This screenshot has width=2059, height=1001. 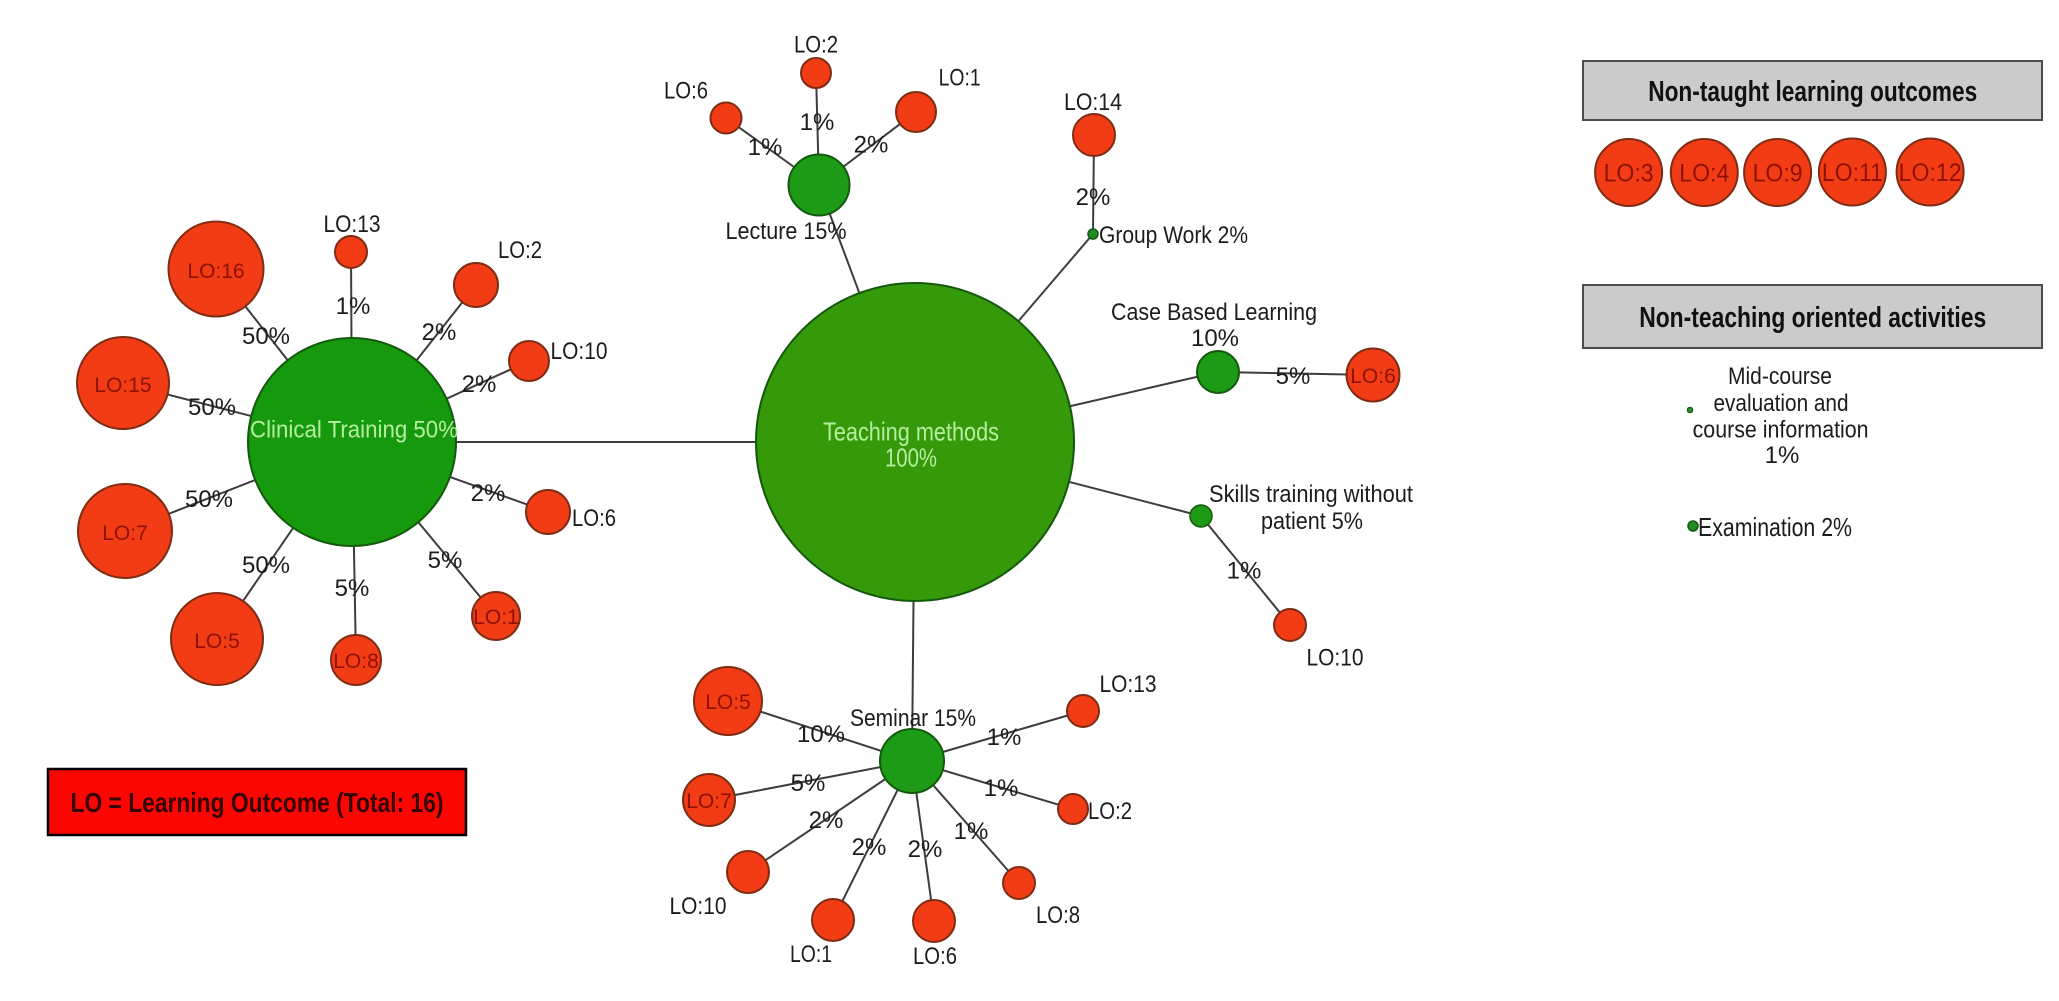 I want to click on svg-text:Non-teaching oriented activiti: Non-teaching oriented activities, so click(x=1812, y=318).